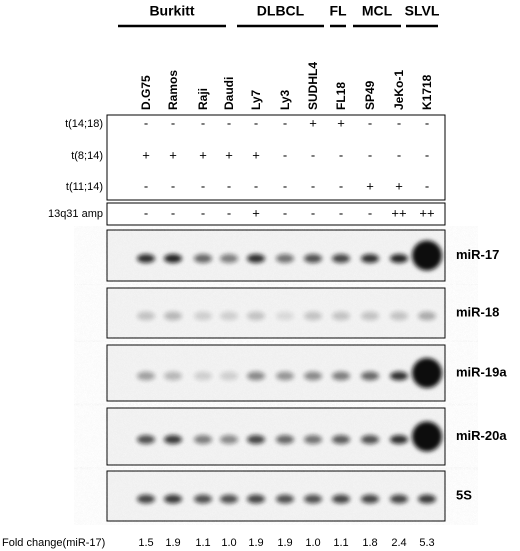 The height and width of the screenshot is (551, 520). I want to click on row-label: t(14;18), so click(84, 124).